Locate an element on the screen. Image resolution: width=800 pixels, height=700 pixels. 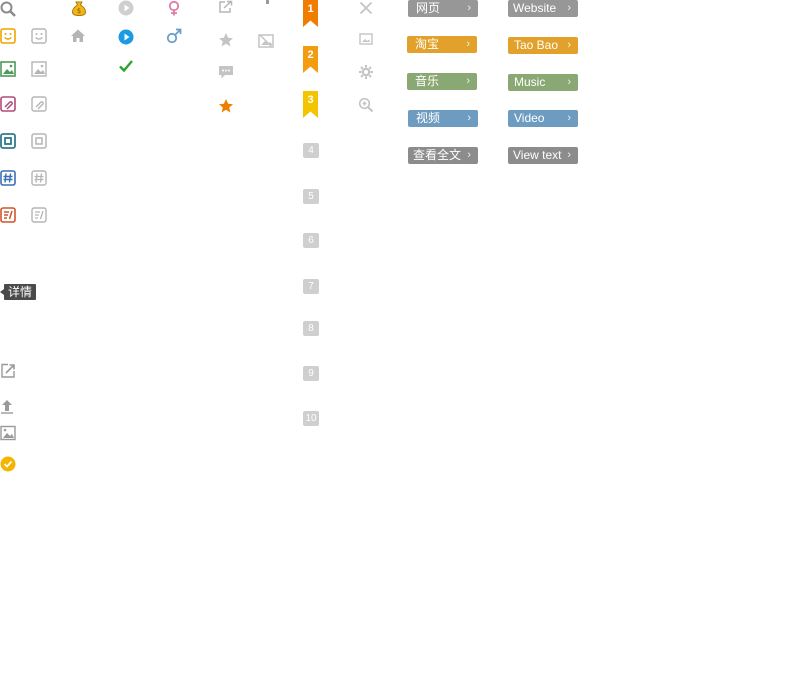
attachment-icon is located at coordinates (8, 104).